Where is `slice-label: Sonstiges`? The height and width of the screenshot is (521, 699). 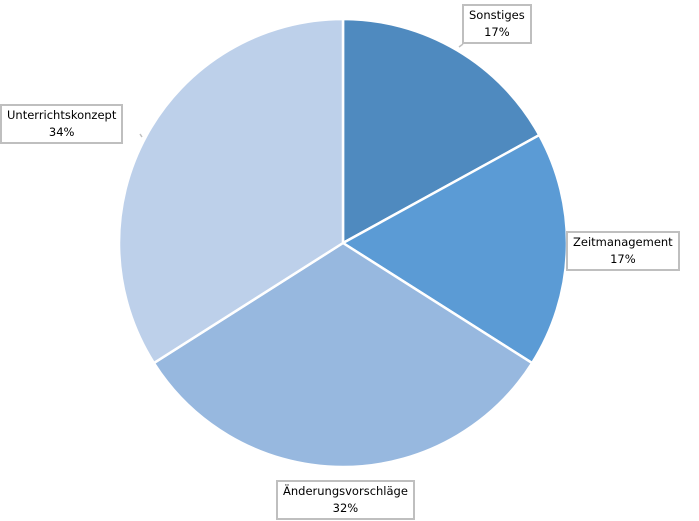 slice-label: Sonstiges is located at coordinates (497, 15).